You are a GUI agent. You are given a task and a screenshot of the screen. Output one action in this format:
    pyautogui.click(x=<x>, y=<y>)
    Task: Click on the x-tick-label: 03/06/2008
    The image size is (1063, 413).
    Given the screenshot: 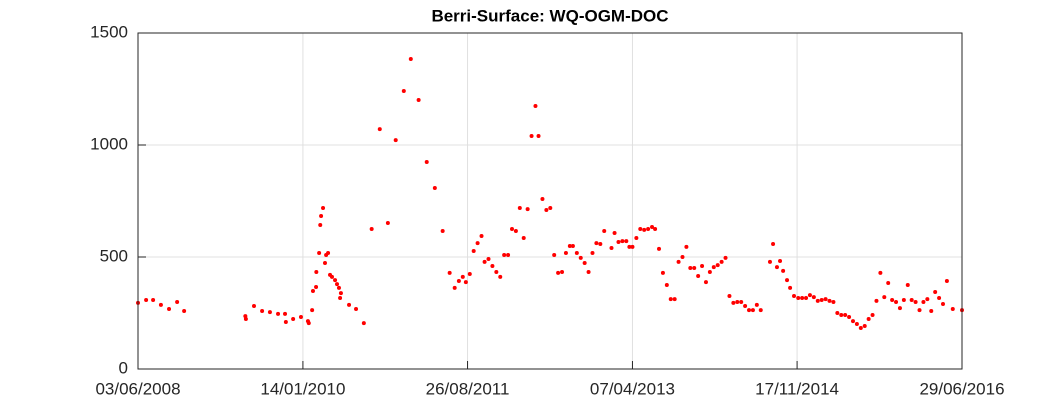 What is the action you would take?
    pyautogui.click(x=137, y=388)
    